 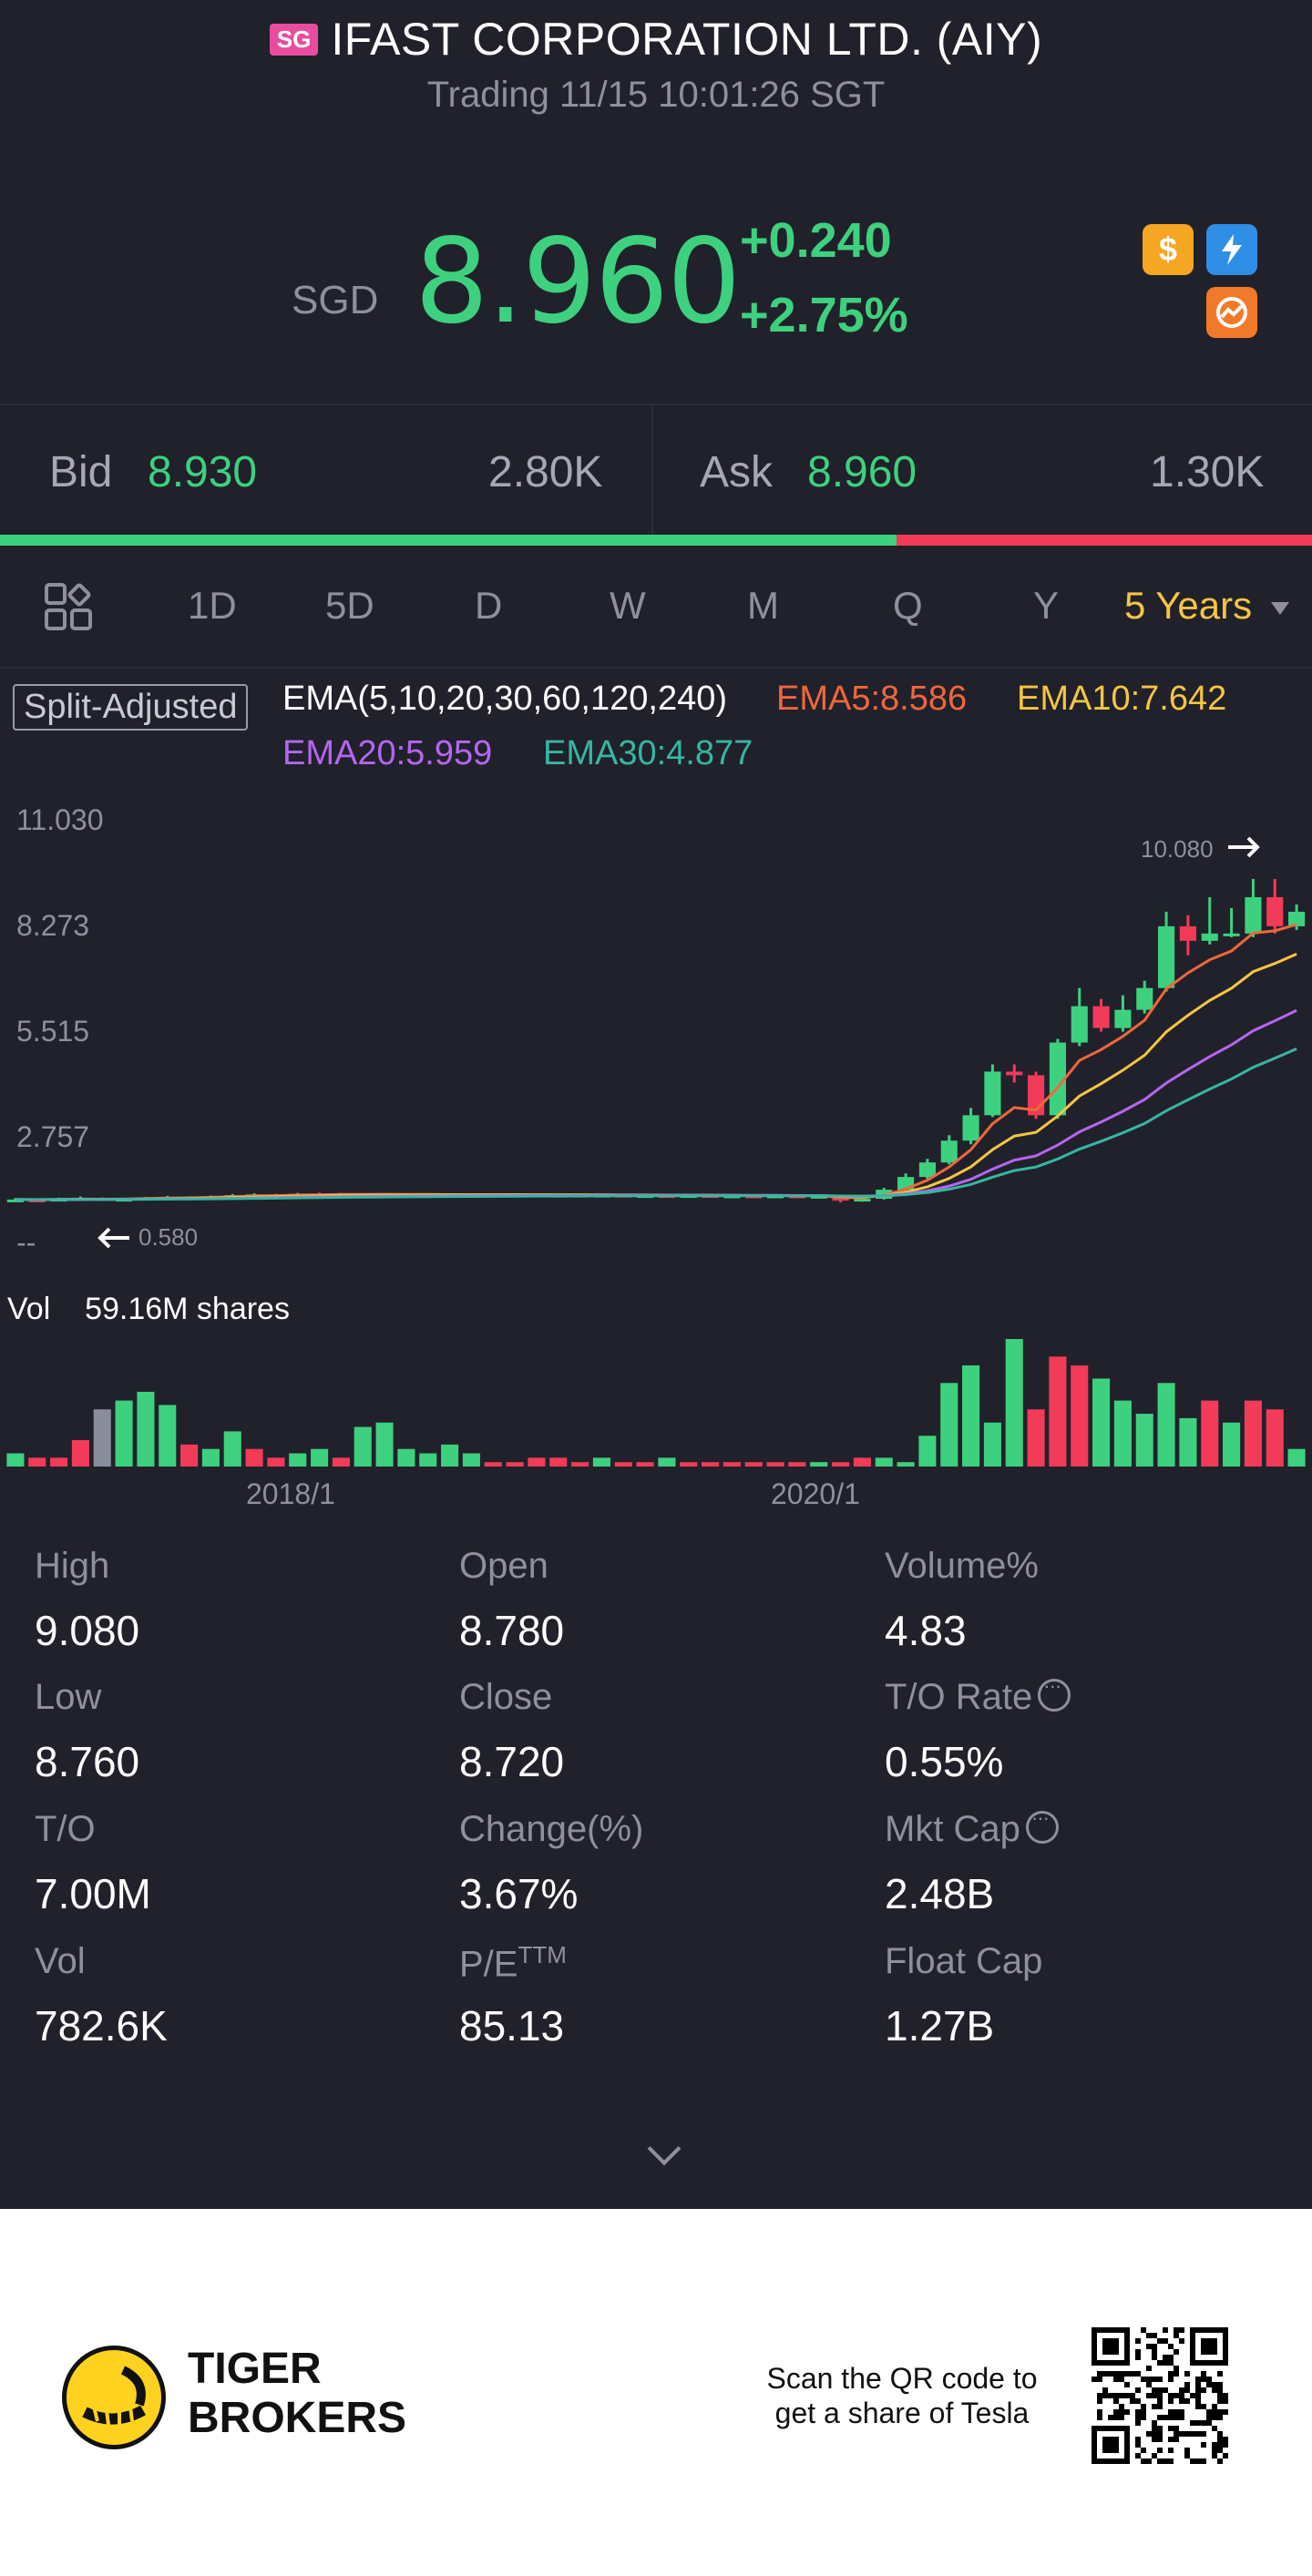 What do you see at coordinates (578, 282) in the screenshot?
I see `last-price: 8.960` at bounding box center [578, 282].